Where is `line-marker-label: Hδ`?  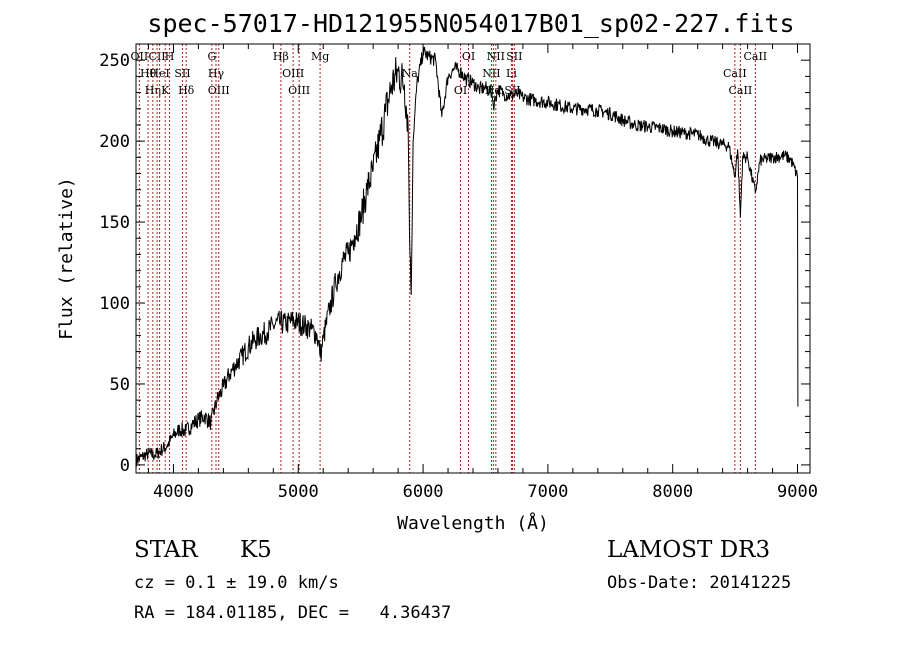 line-marker-label: Hδ is located at coordinates (186, 90).